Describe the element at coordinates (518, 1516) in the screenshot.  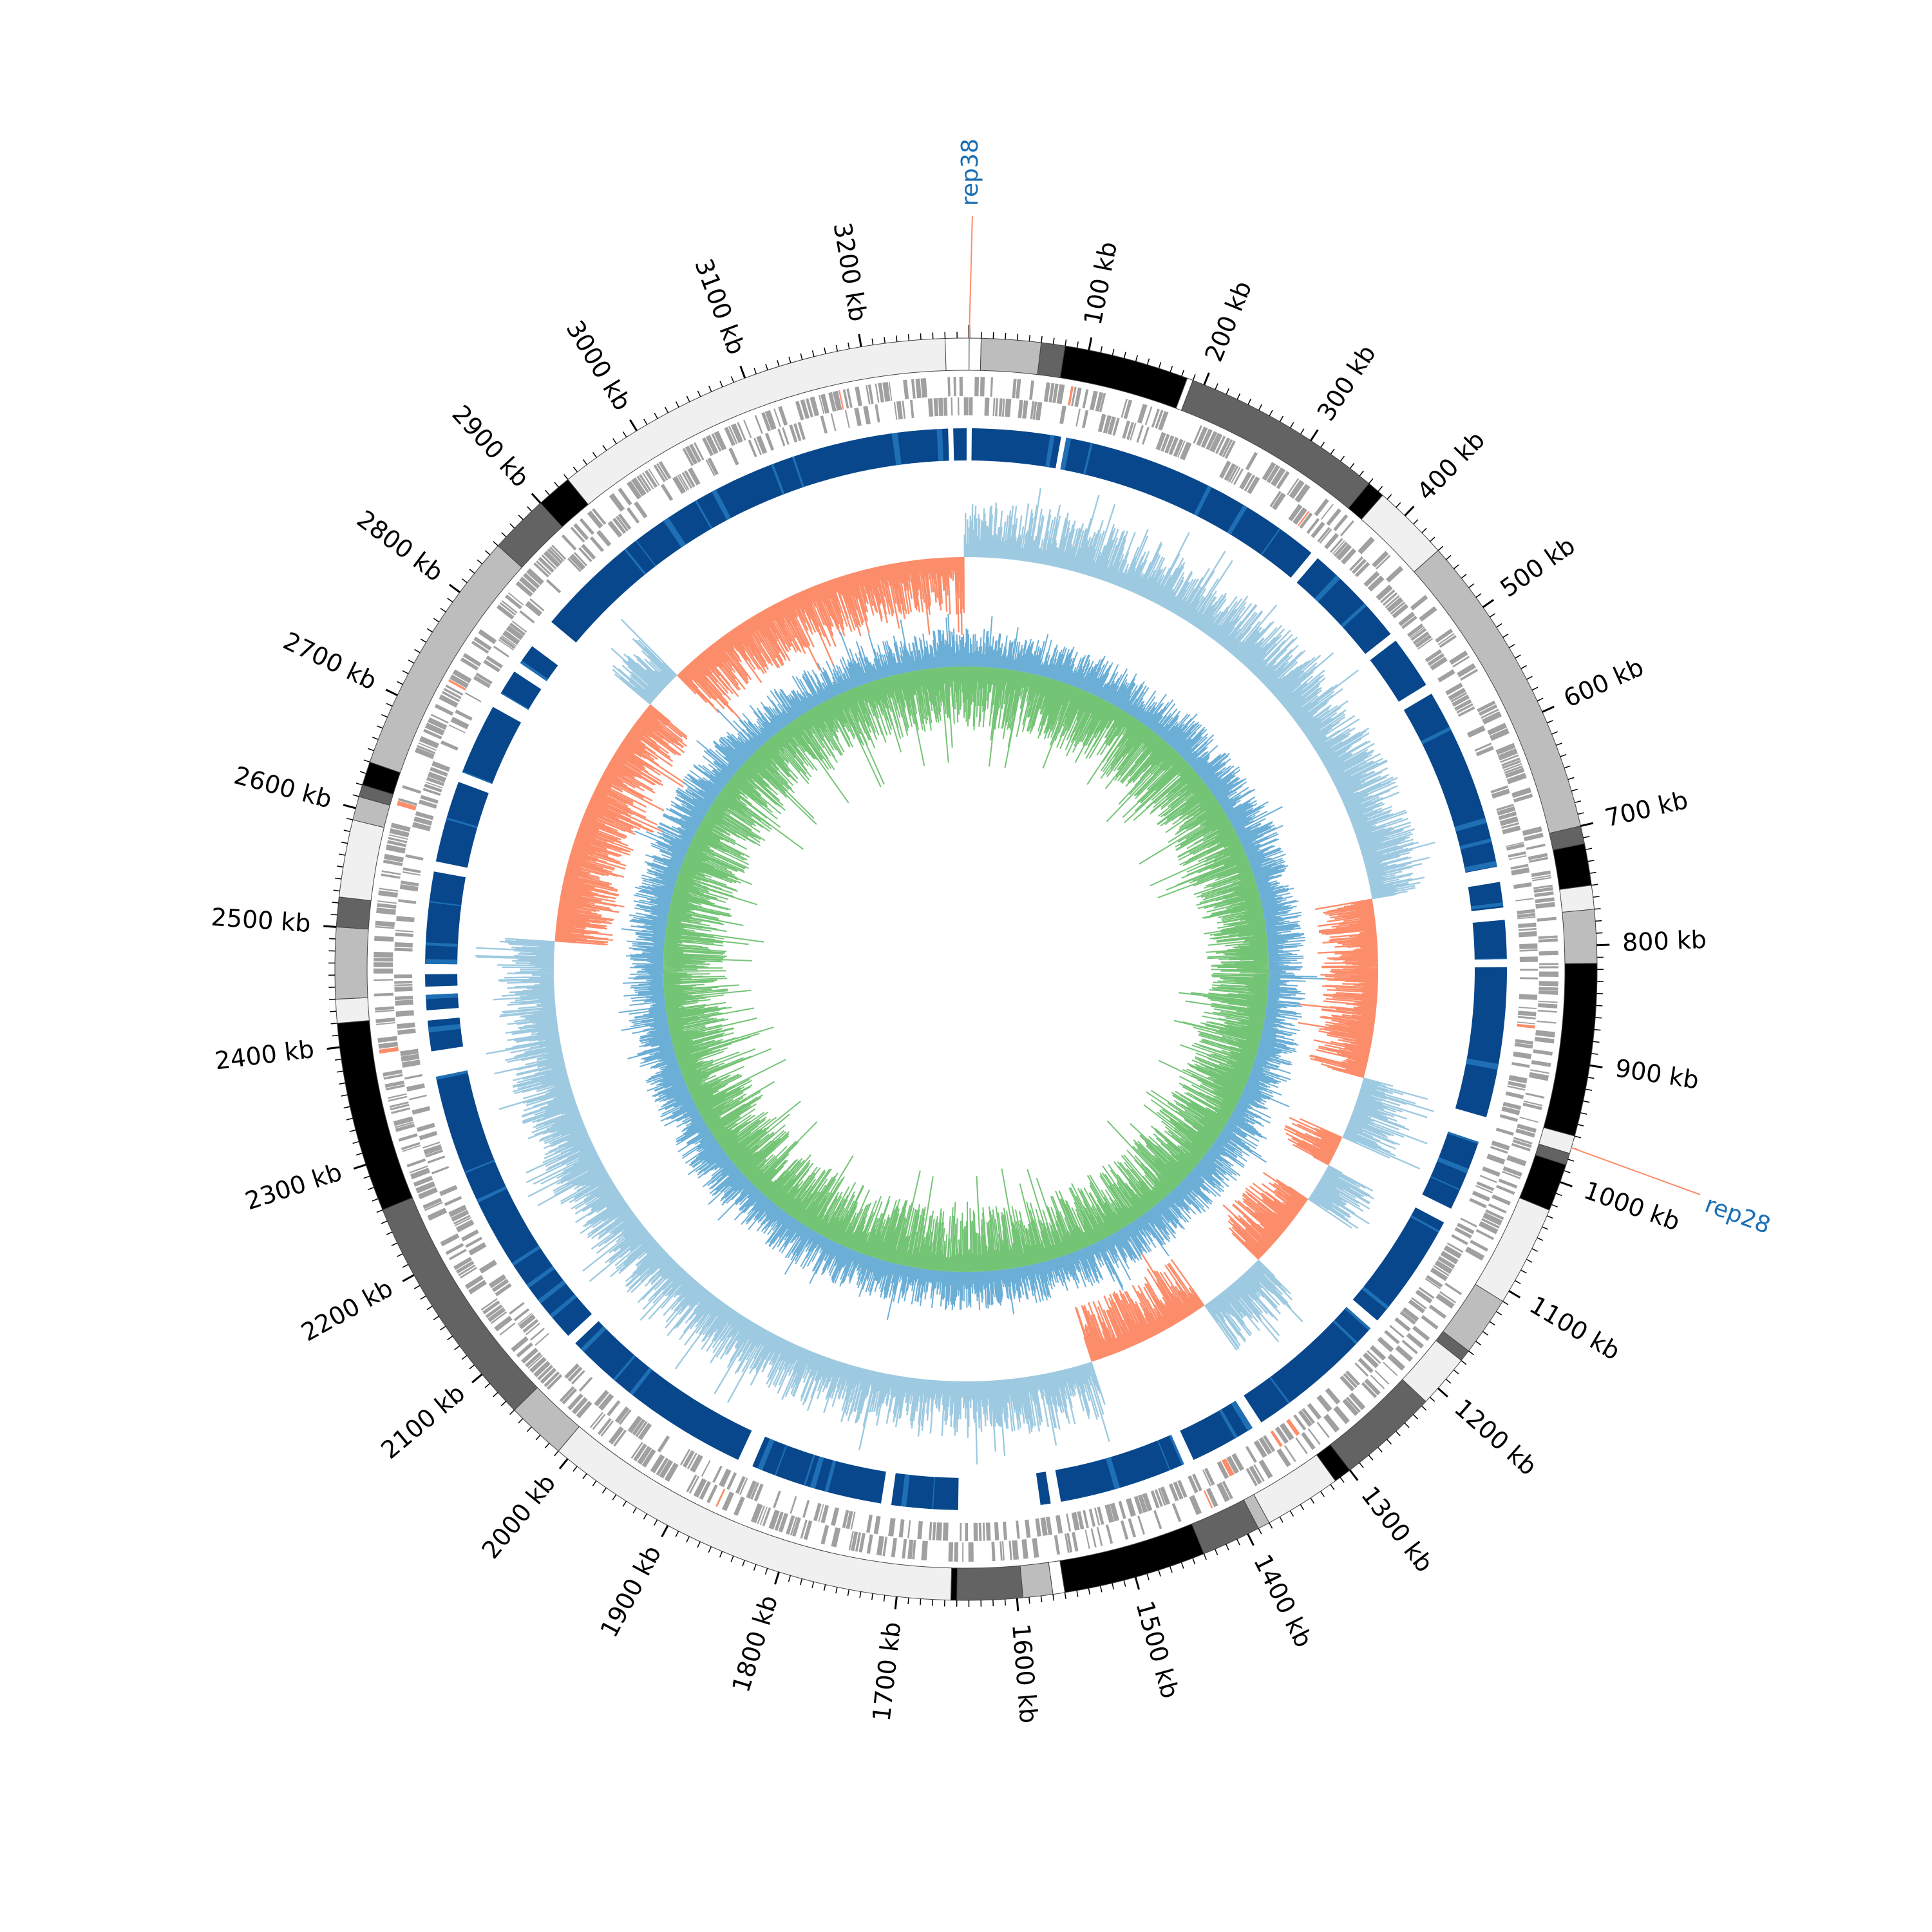
I see `scale-tick-label: 2000 kb` at that location.